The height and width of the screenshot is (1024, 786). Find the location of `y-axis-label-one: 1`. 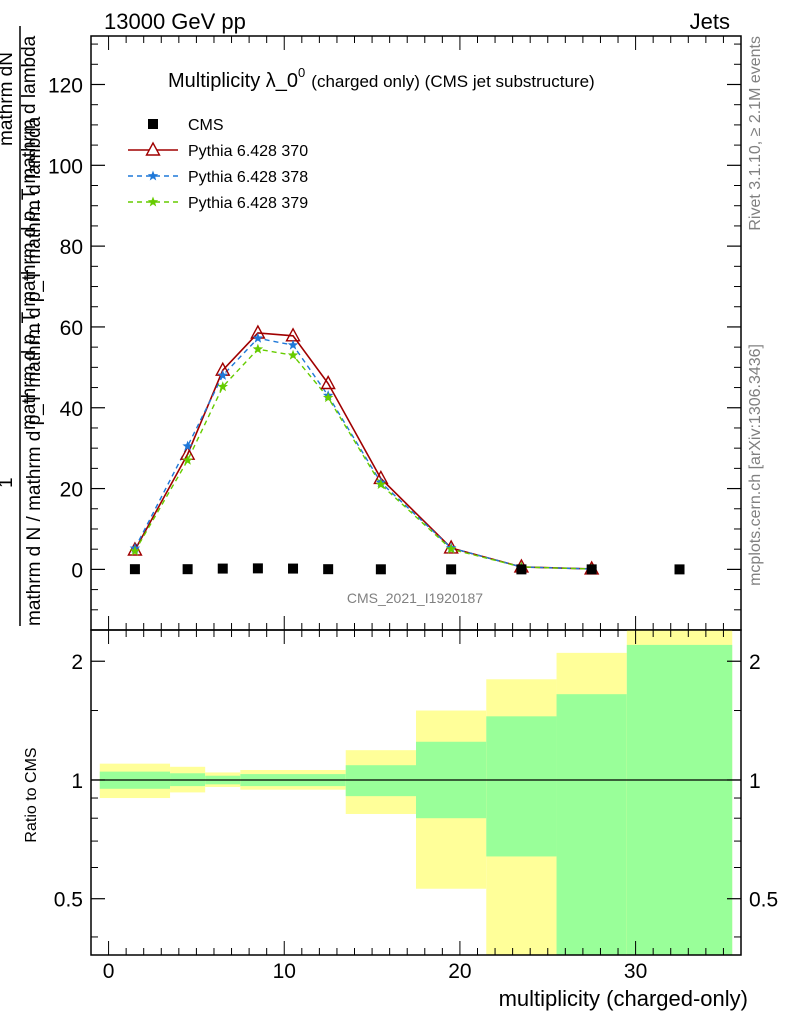

y-axis-label-one: 1 is located at coordinates (8, 482).